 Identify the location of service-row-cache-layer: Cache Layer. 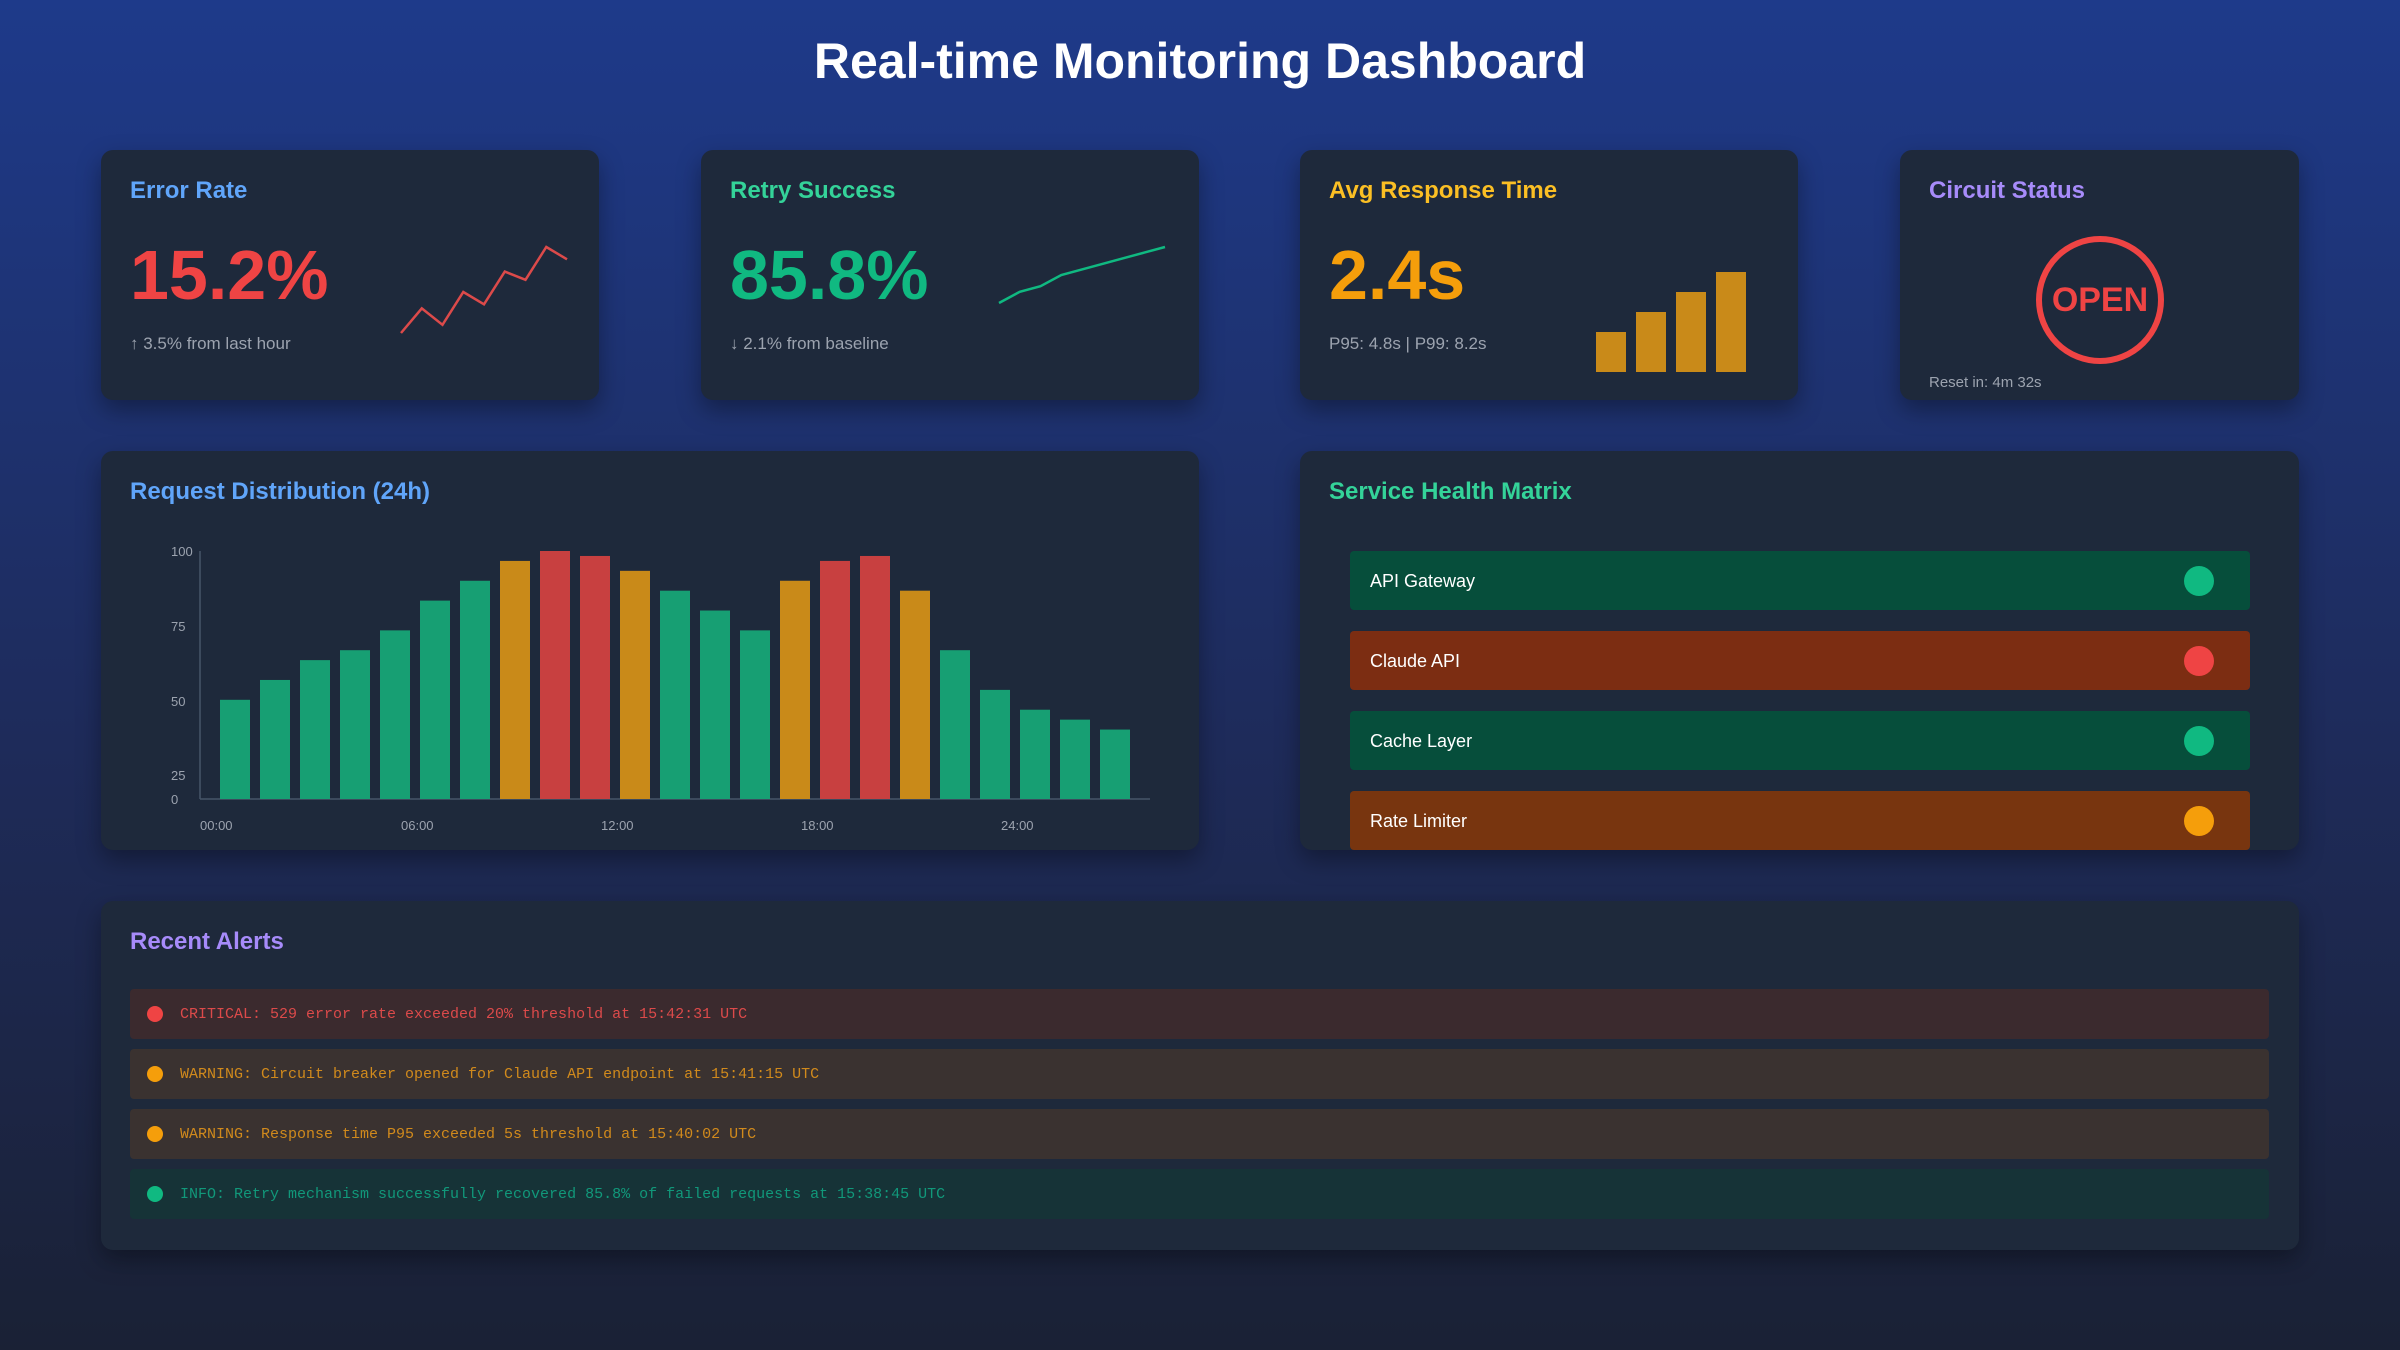
(1800, 740).